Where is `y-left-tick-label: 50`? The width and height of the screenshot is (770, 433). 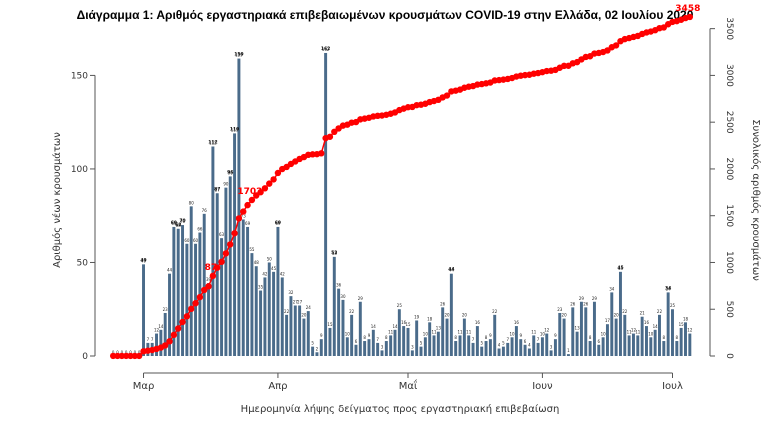
y-left-tick-label: 50 is located at coordinates (83, 263).